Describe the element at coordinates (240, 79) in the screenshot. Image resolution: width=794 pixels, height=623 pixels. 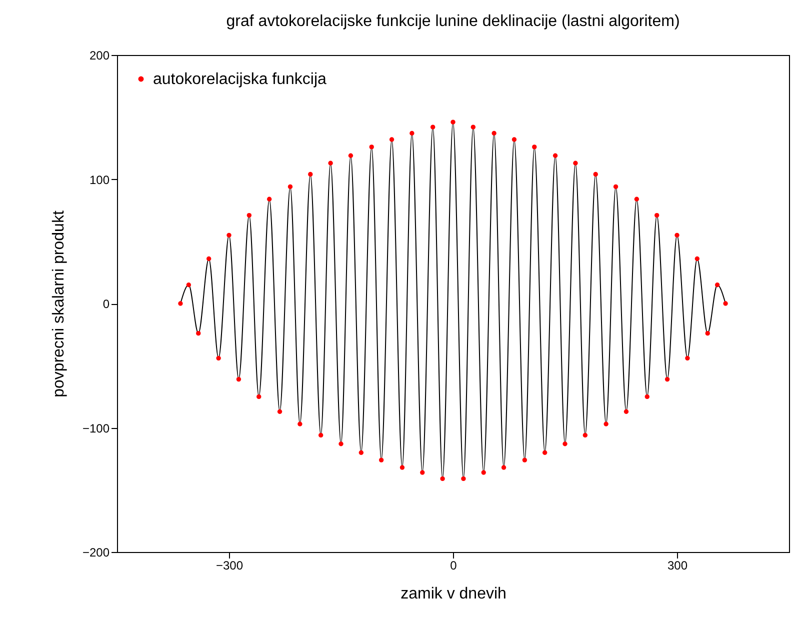
I see `legend-label: autokorelacijska funkcija` at that location.